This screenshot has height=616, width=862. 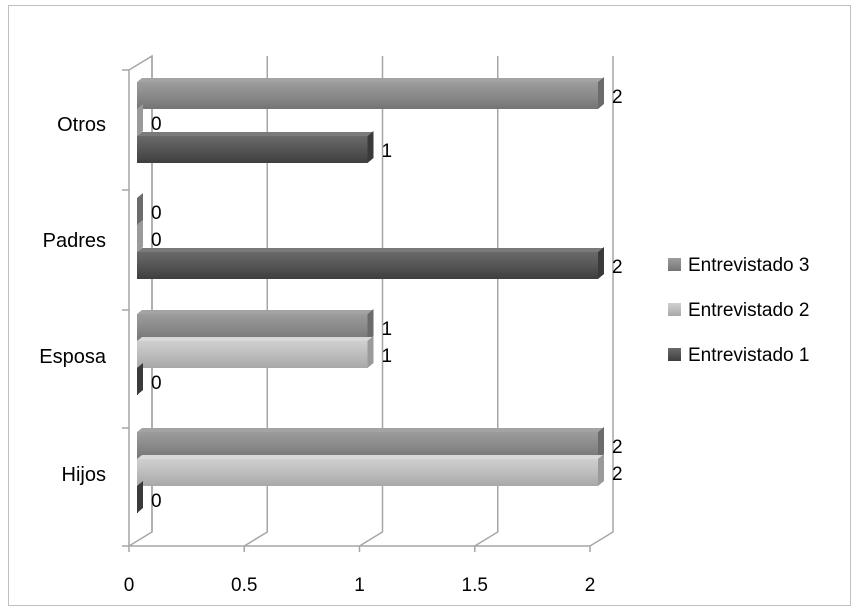 I want to click on y-tick-label: Hijos, so click(x=84, y=475).